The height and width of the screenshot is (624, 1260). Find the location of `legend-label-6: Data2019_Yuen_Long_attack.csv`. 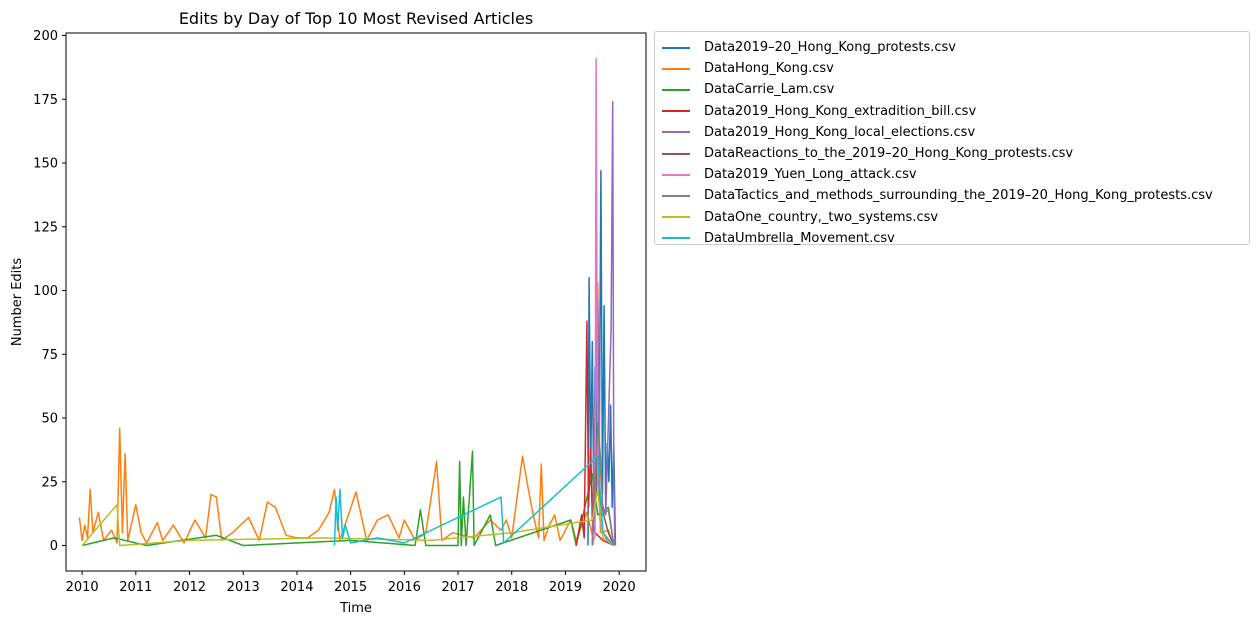

legend-label-6: Data2019_Yuen_Long_attack.csv is located at coordinates (810, 175).